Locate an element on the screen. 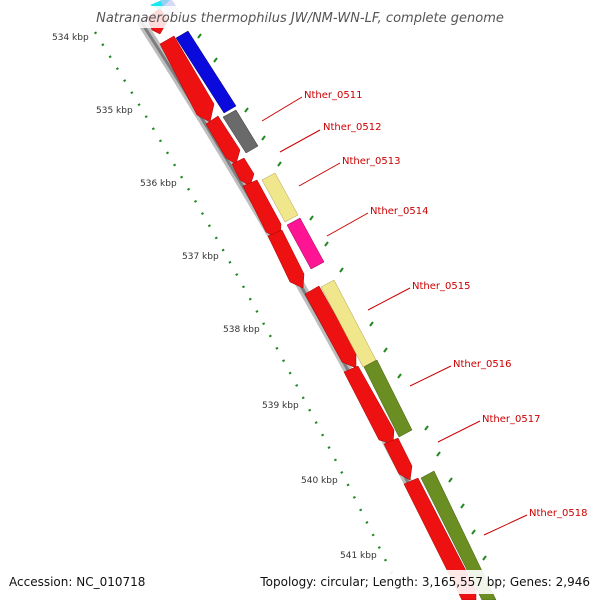  gene-label-nther-0518: Nther_0518 is located at coordinates (558, 513).